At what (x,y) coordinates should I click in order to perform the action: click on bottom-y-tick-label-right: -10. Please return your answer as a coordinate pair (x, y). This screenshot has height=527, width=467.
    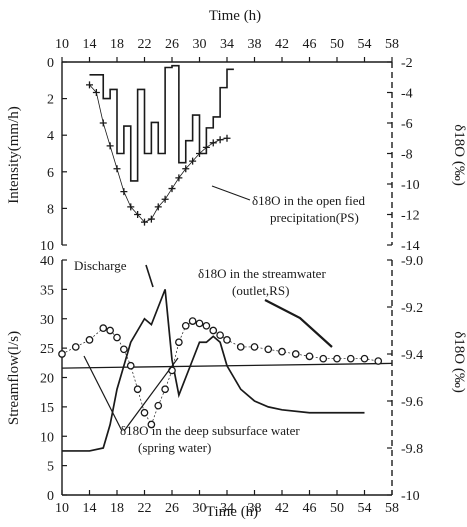
    Looking at the image, I should click on (410, 496).